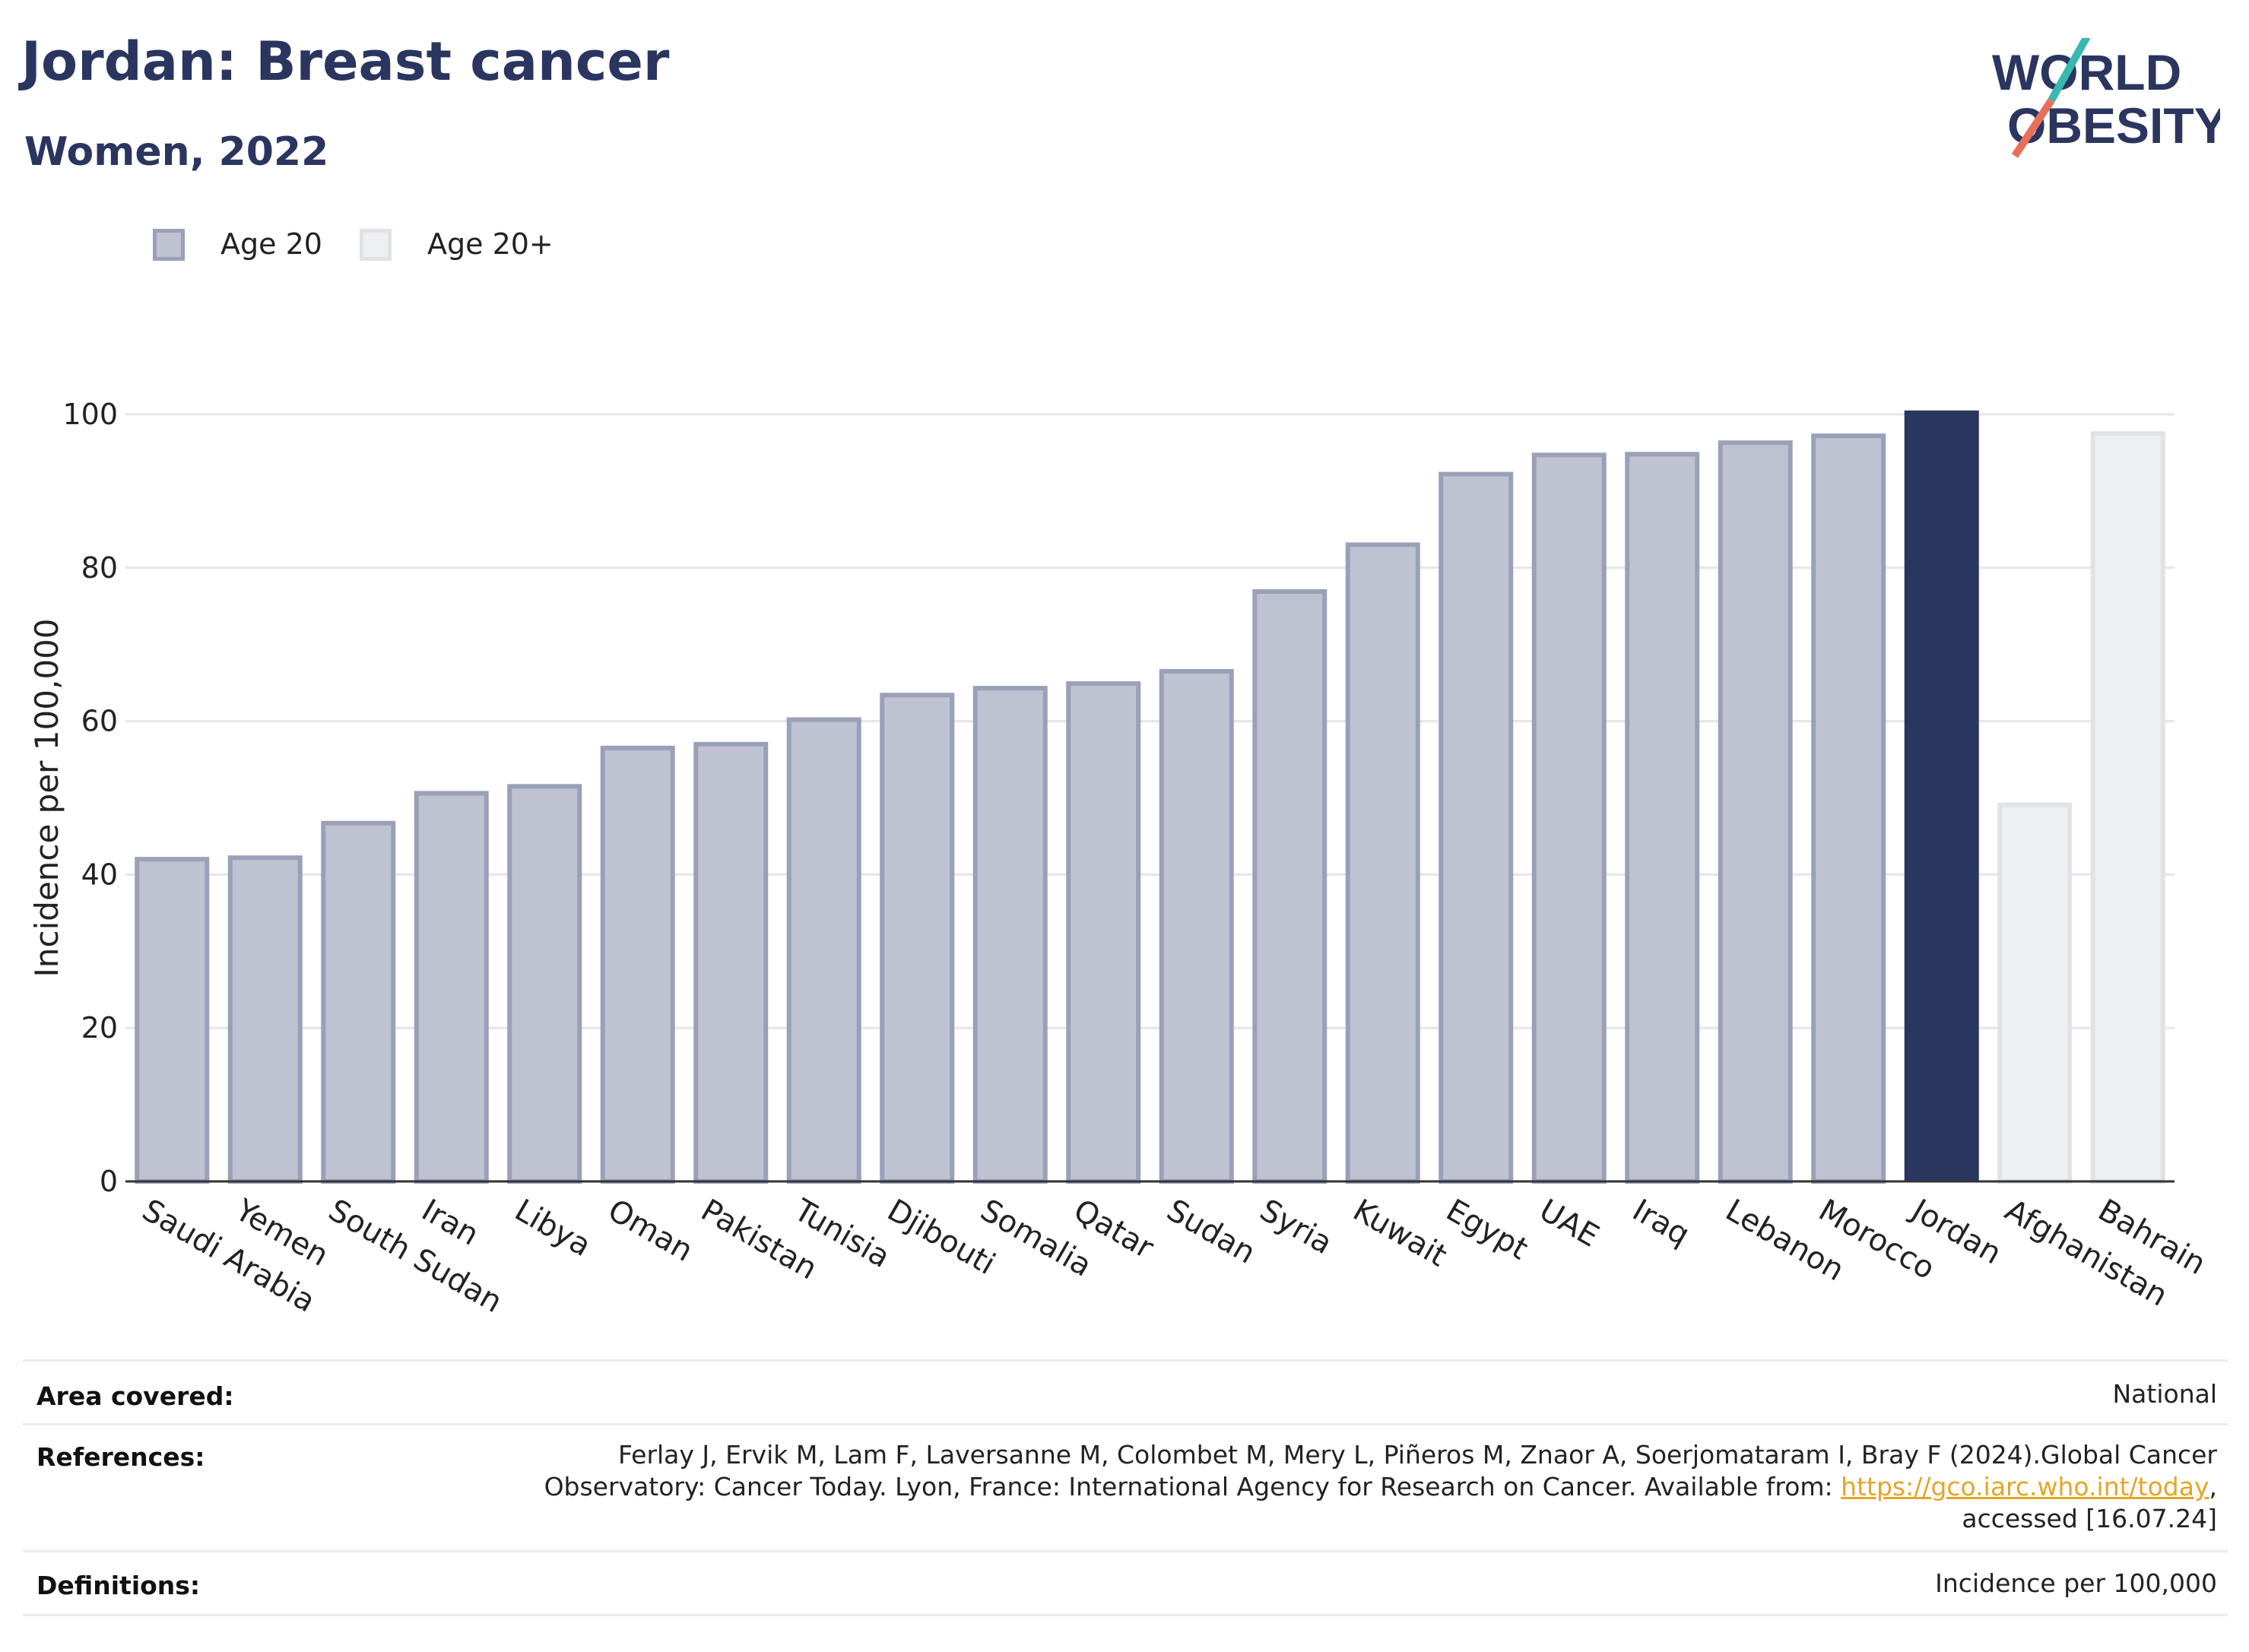 The image size is (2249, 1652). What do you see at coordinates (345, 61) in the screenshot?
I see `page-title: Jordan: Breast cancer` at bounding box center [345, 61].